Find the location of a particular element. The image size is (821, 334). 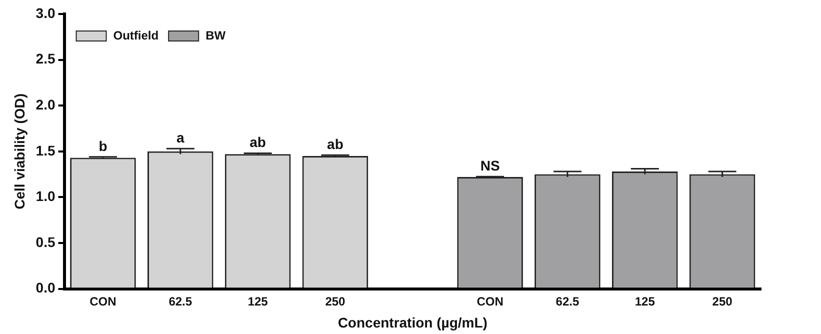

y-tick-label: 1.0 is located at coordinates (46, 196).